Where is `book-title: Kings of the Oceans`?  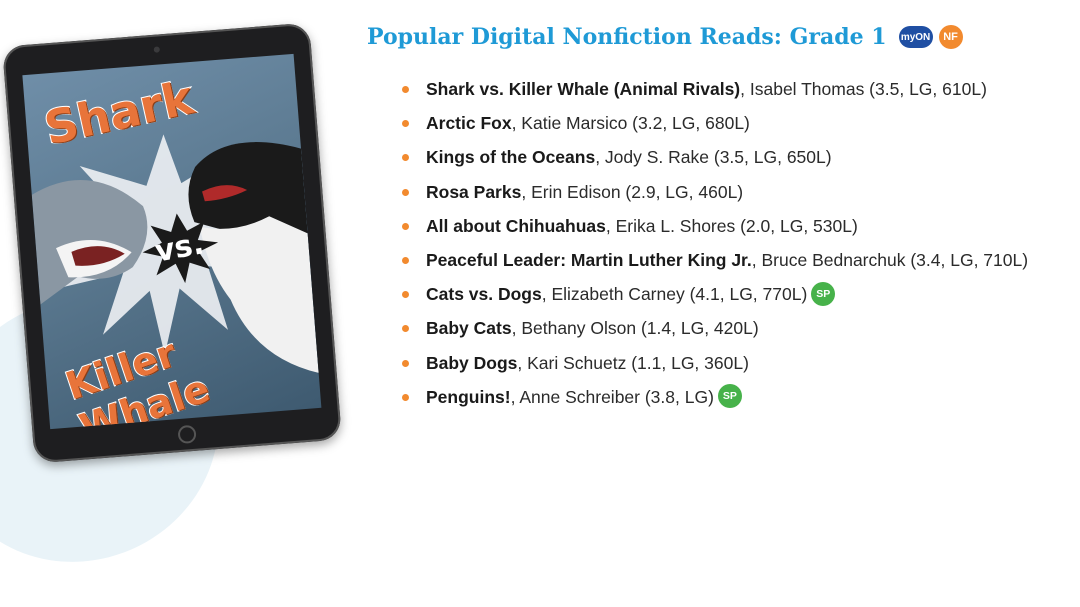
book-title: Kings of the Oceans is located at coordinates (511, 157).